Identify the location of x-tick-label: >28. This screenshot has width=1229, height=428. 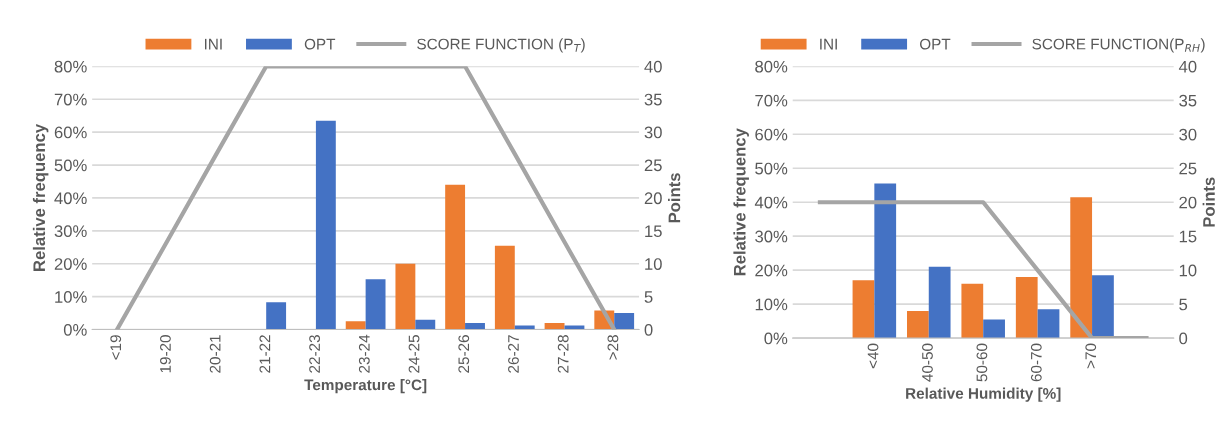
(613, 347).